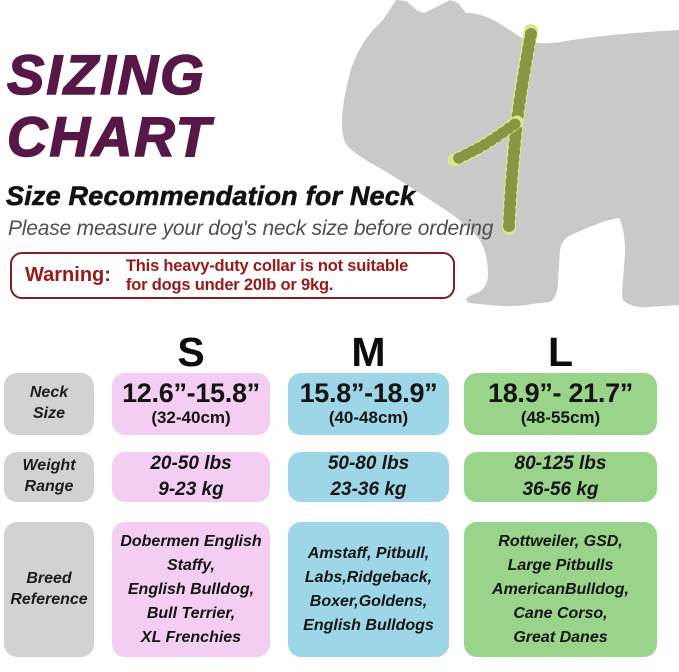 This screenshot has width=679, height=672. I want to click on weight-cell-s: 20-50 lbs 9-23 kg, so click(191, 477).